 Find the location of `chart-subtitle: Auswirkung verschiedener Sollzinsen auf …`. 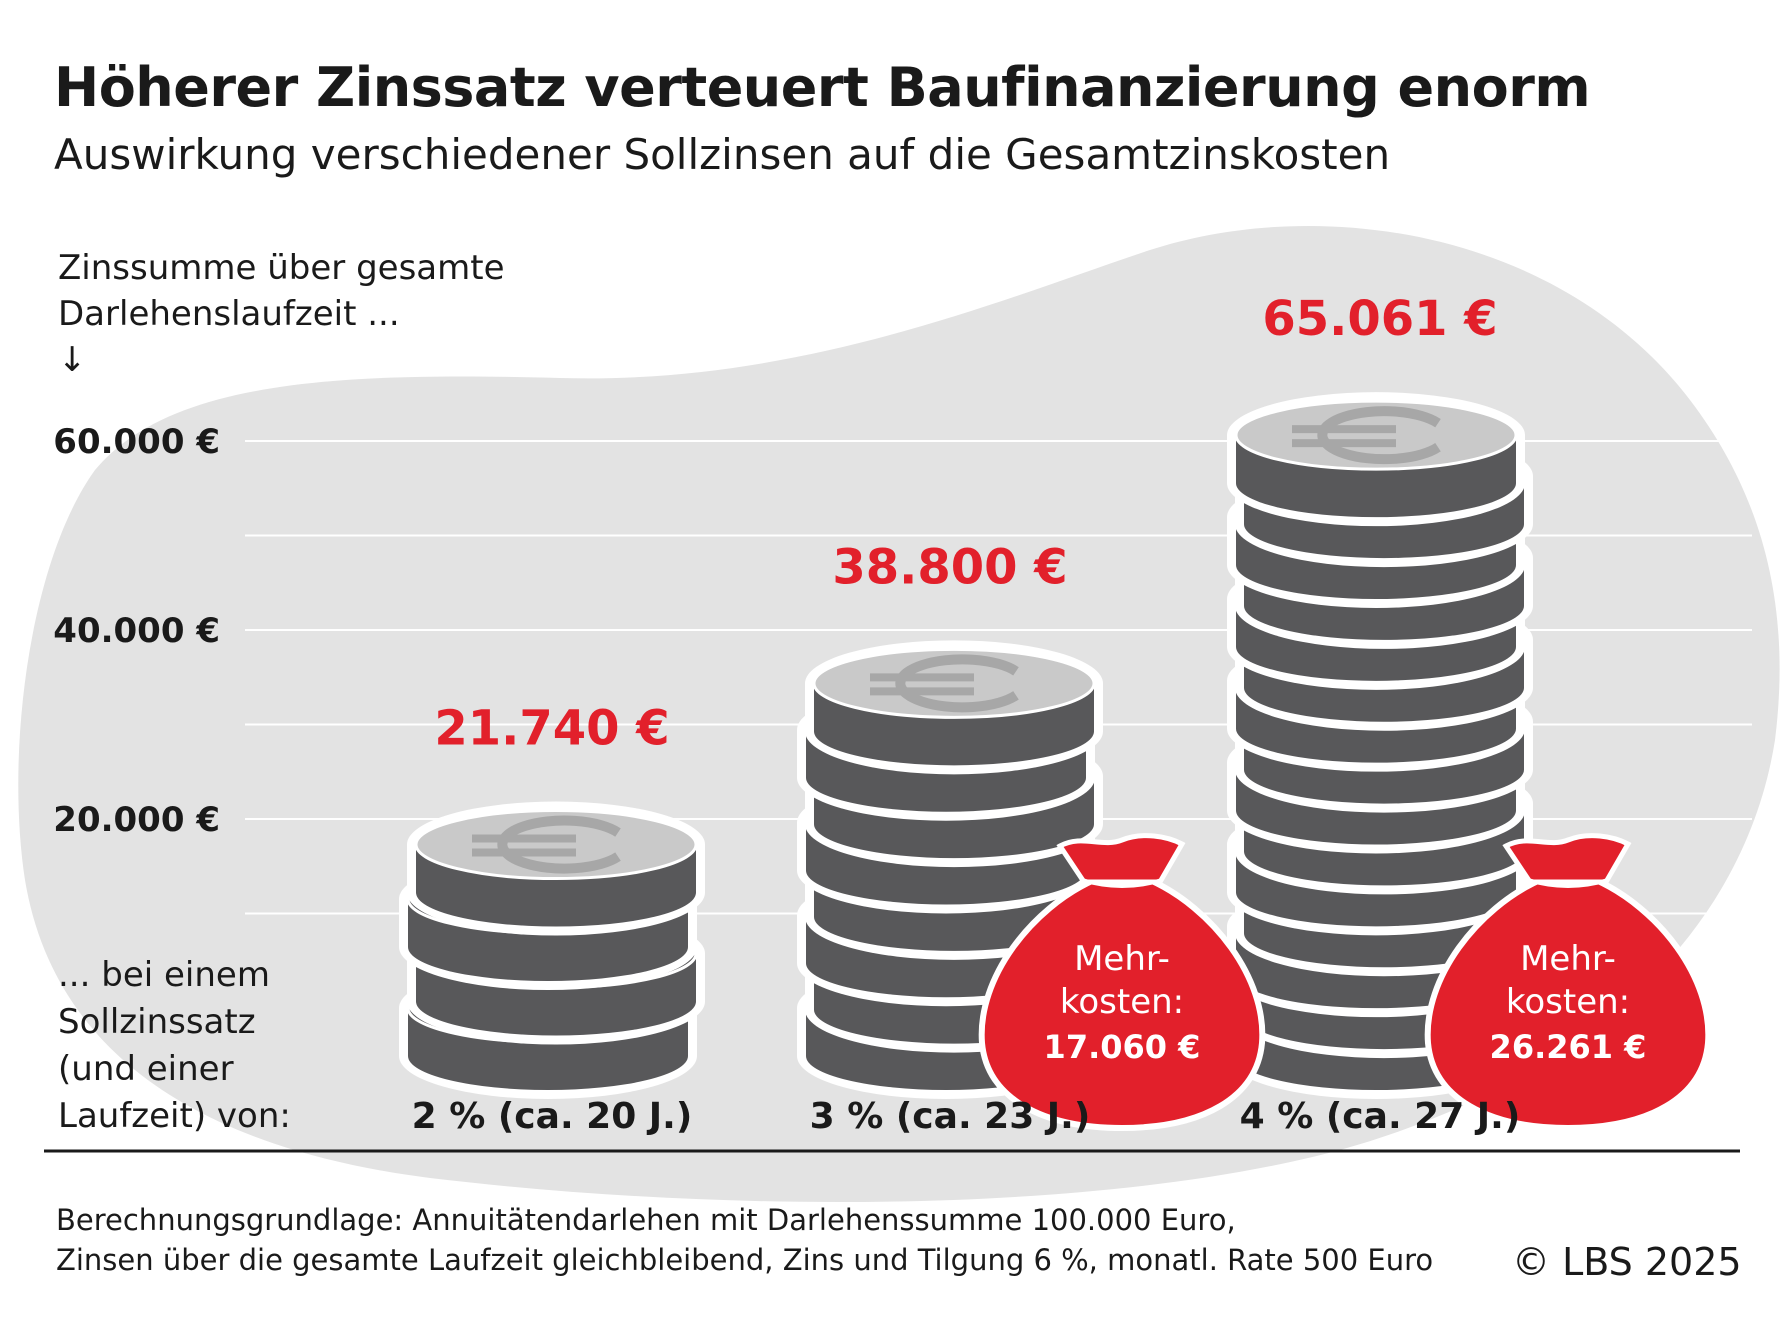

chart-subtitle: Auswirkung verschiedener Sollzinsen auf … is located at coordinates (722, 154).